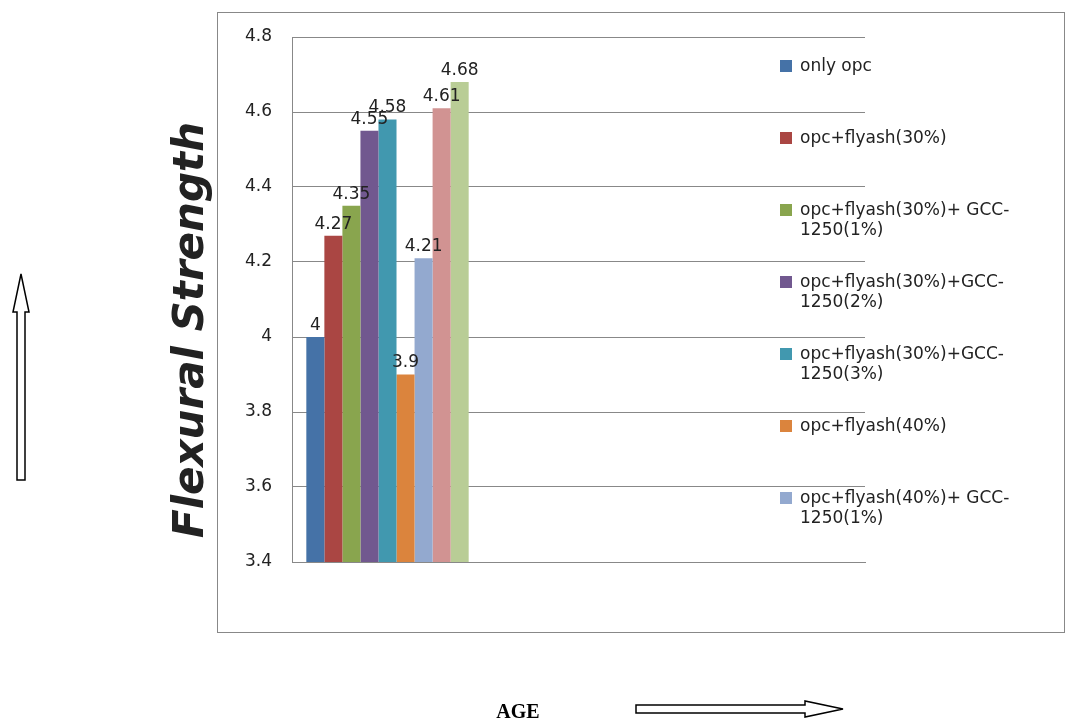 The width and height of the screenshot is (1066, 724). Describe the element at coordinates (902, 291) in the screenshot. I see `legend-label: opc+flyash(30%)+GCC-1250(2%)` at that location.